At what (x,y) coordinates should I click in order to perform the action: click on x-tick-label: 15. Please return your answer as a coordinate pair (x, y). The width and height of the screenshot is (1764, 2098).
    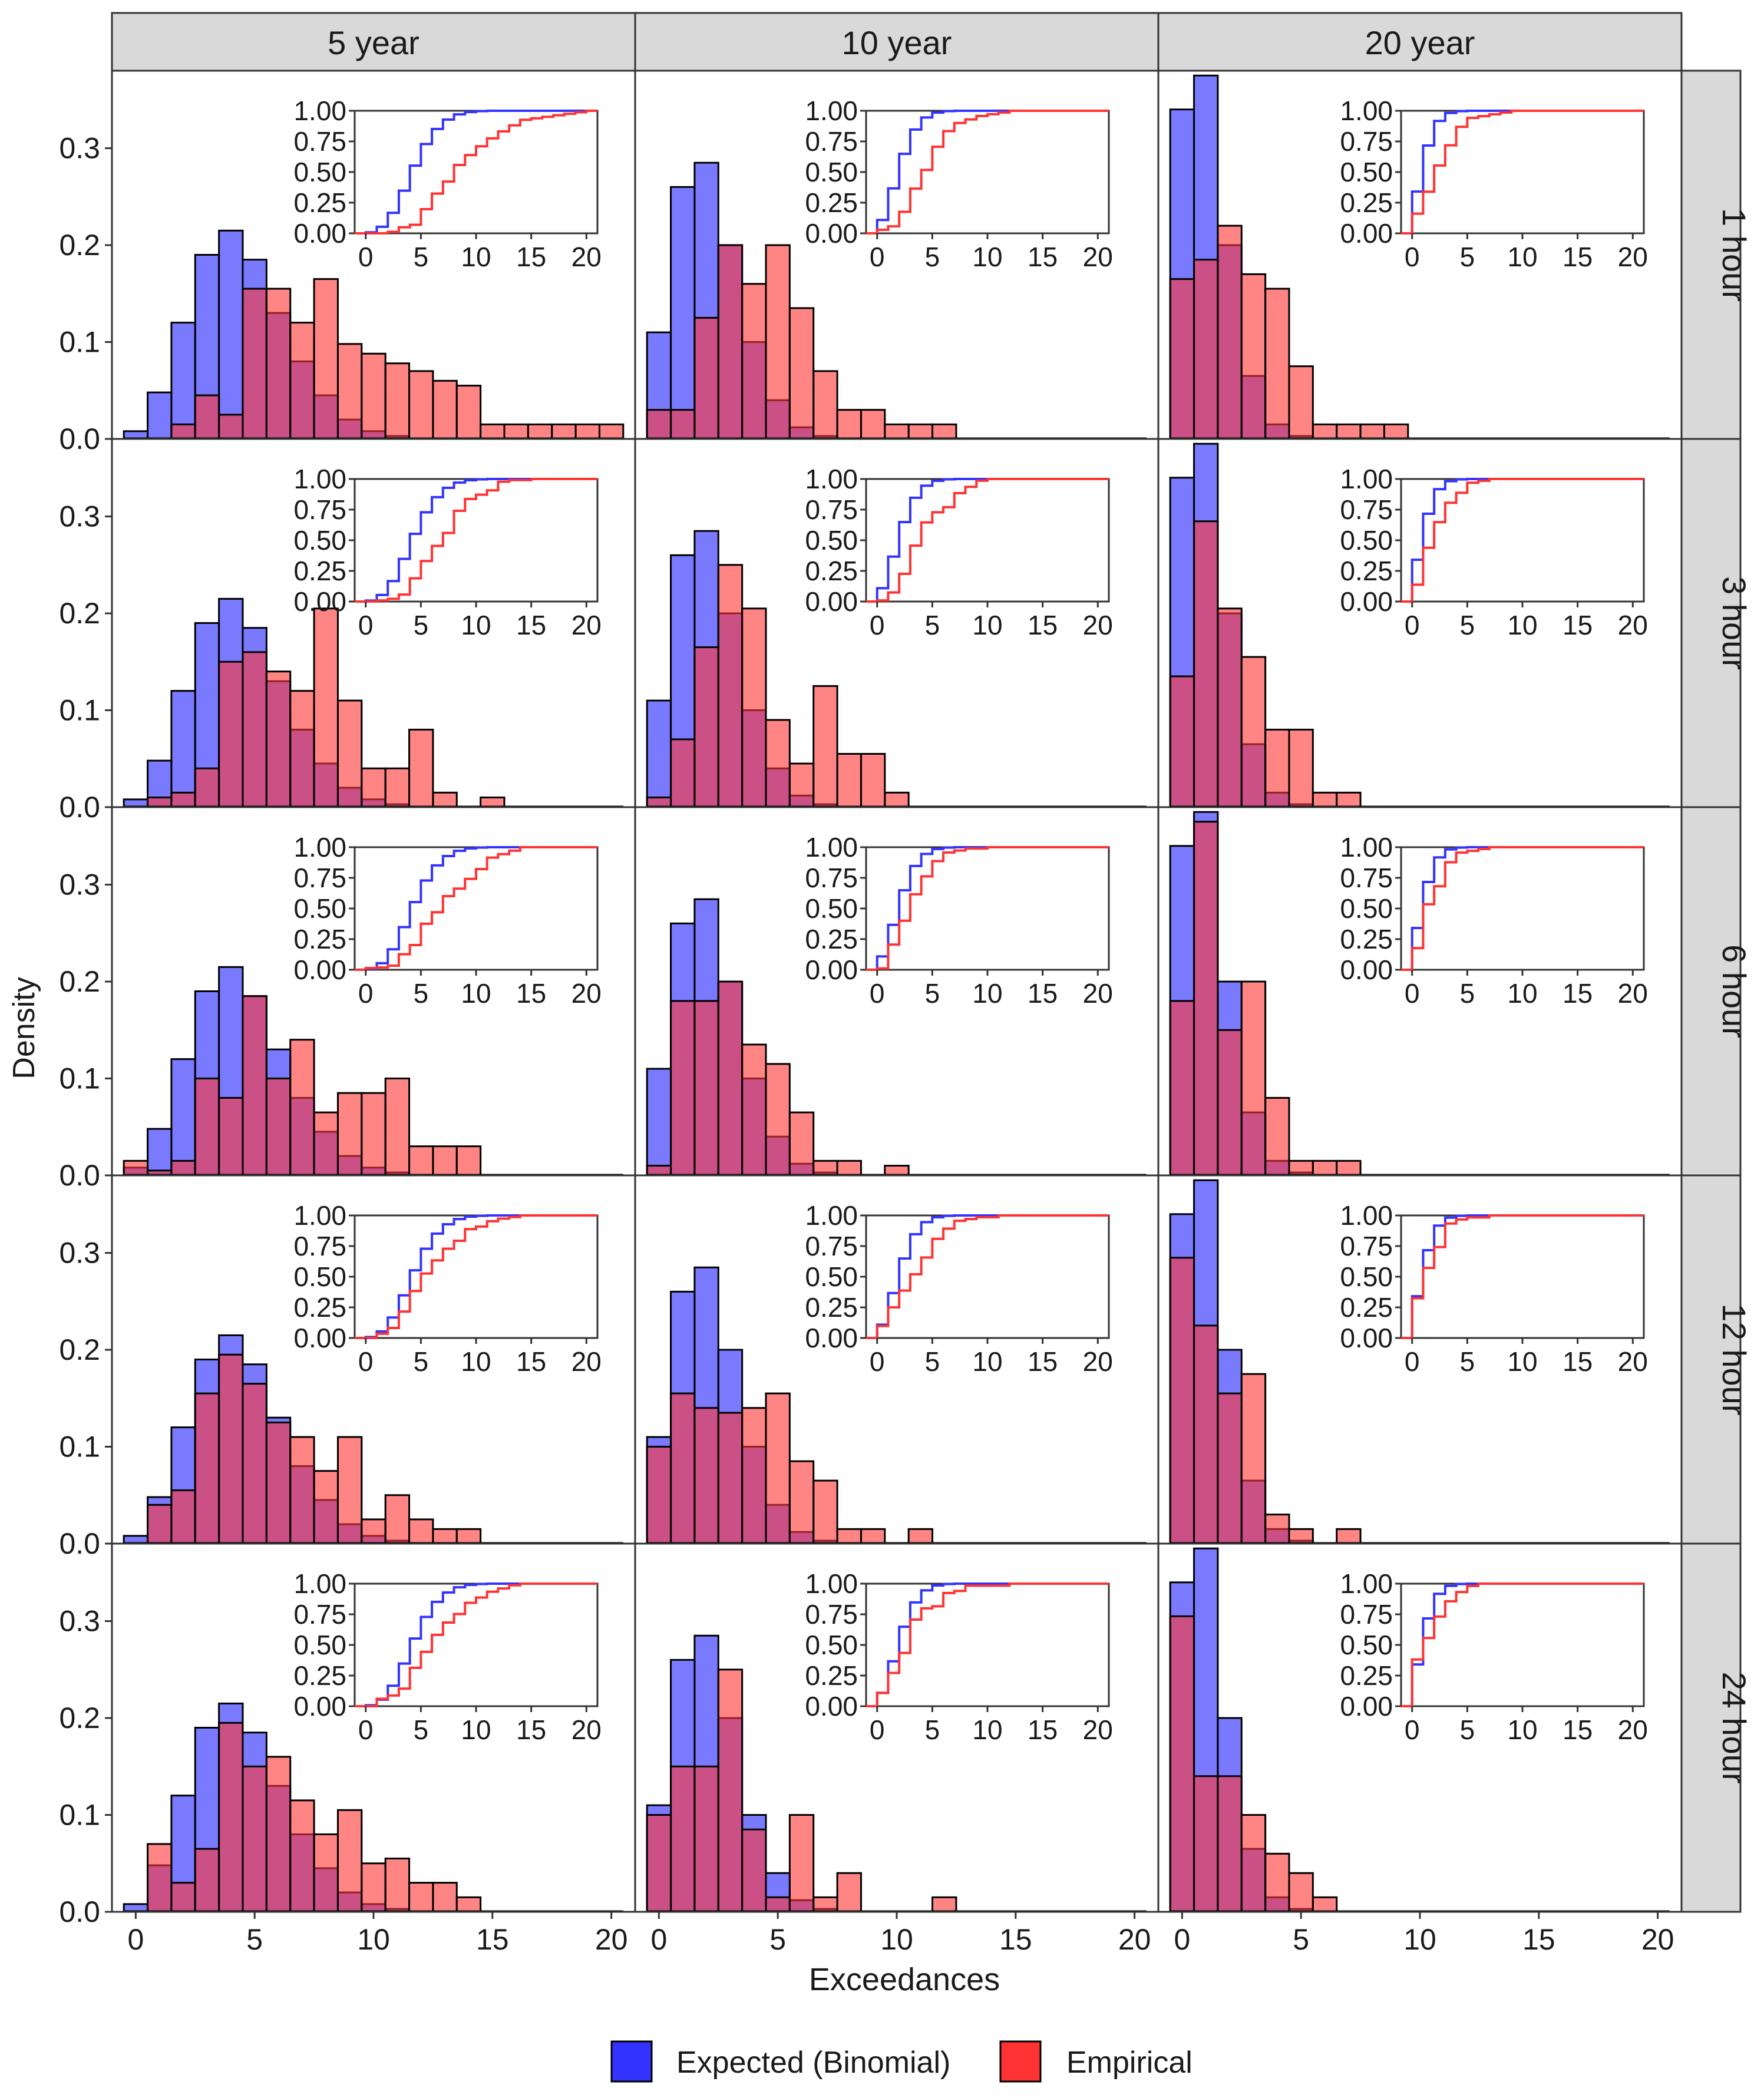
    Looking at the image, I should click on (1016, 1940).